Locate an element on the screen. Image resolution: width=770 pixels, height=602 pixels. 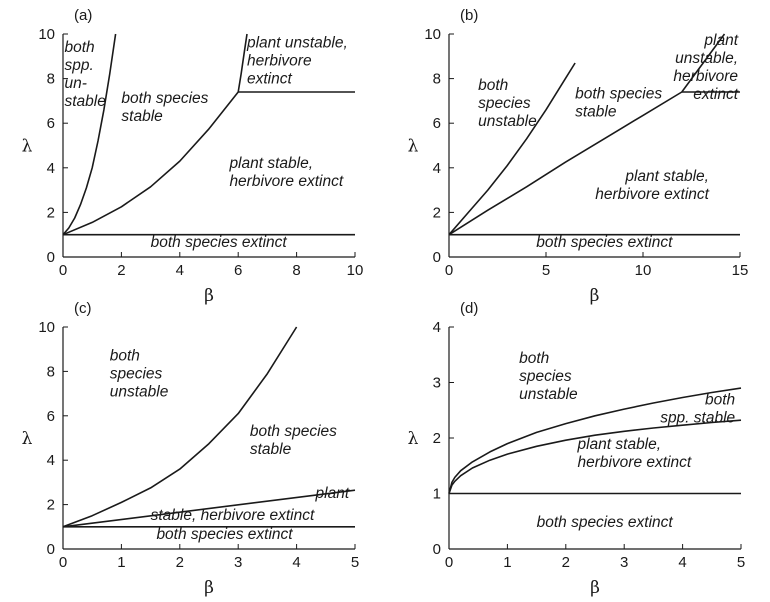
region-label-line: plant unstable, is located at coordinates (297, 42).